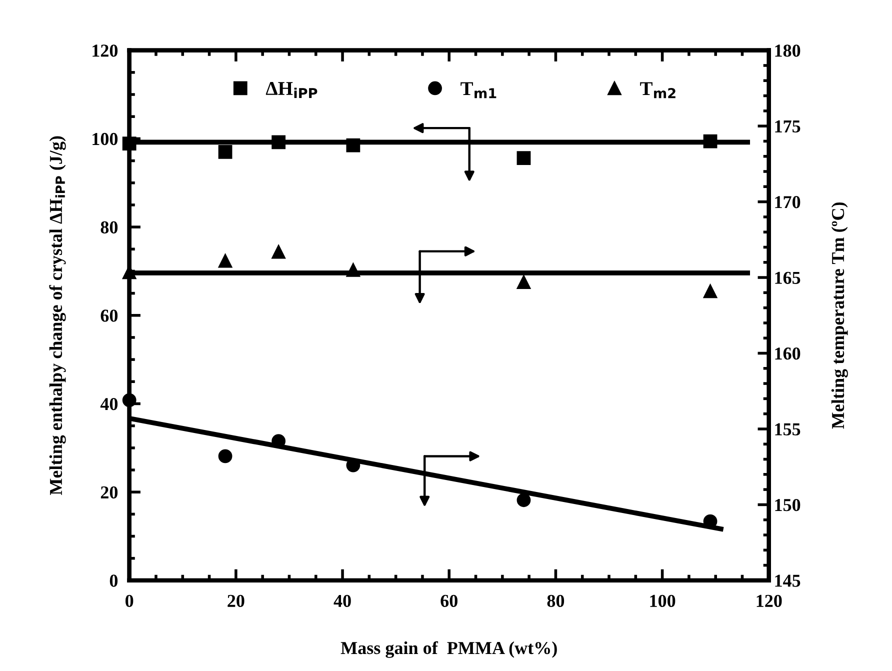 The height and width of the screenshot is (671, 892). I want to click on x-tick-label: 80, so click(555, 601).